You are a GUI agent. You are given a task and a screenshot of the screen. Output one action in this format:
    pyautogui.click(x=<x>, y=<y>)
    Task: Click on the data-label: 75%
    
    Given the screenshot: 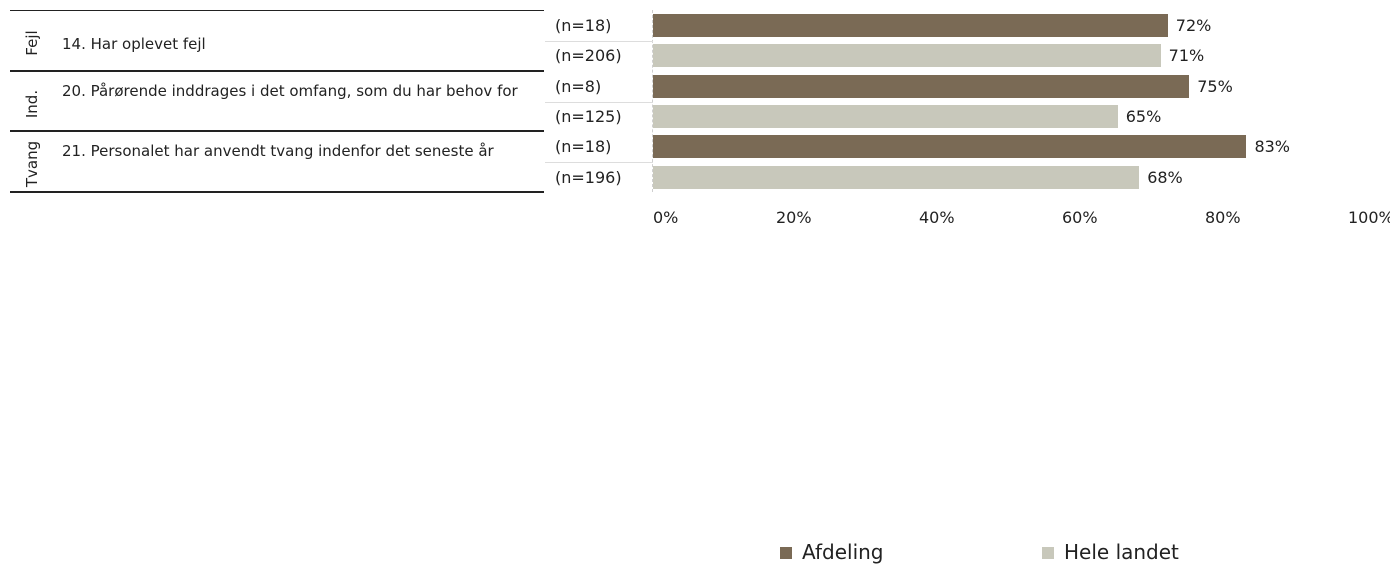 What is the action you would take?
    pyautogui.click(x=1215, y=86)
    